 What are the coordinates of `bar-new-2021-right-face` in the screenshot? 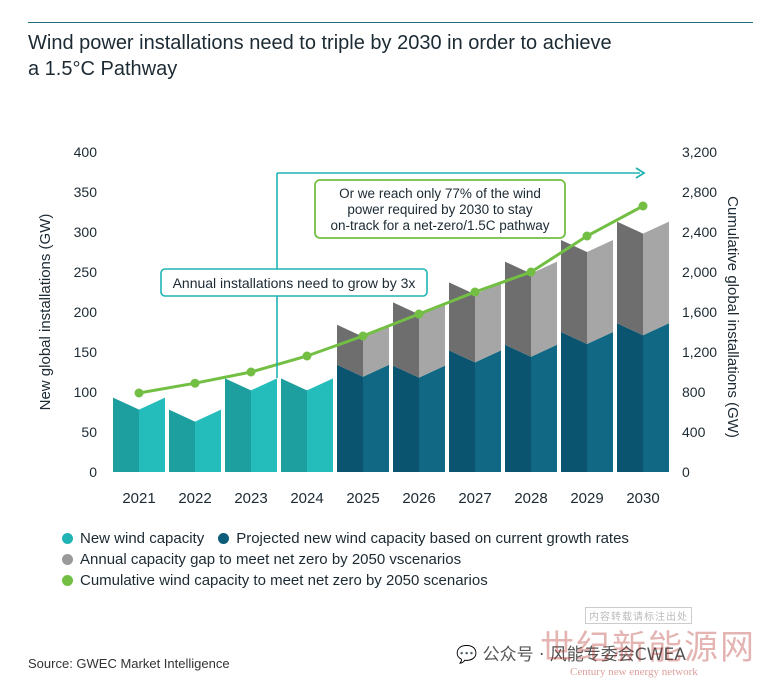 It's located at (152, 434).